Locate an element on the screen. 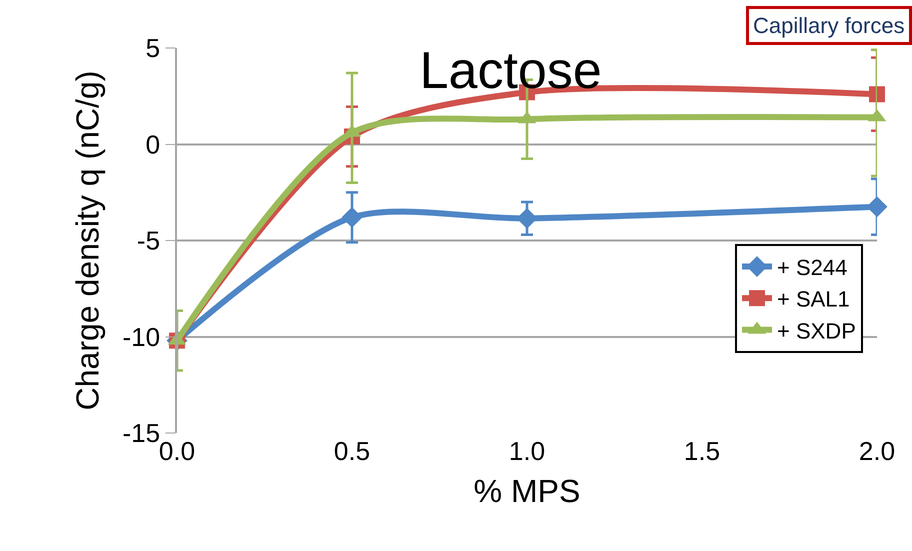 The height and width of the screenshot is (551, 912). y-tick-label: 0 is located at coordinates (153, 144).